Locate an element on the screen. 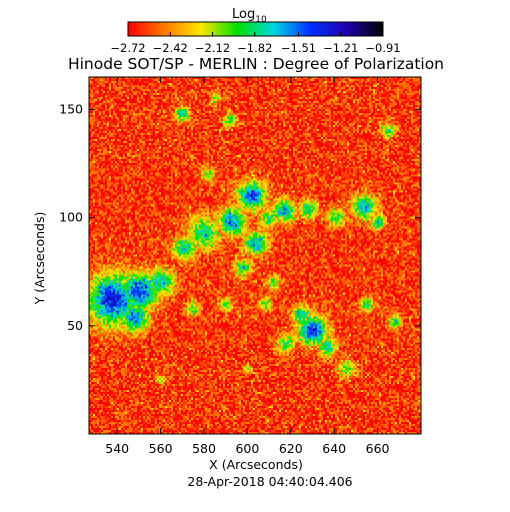 The height and width of the screenshot is (512, 510). colorbar-tick-label: −1.21 is located at coordinates (340, 48).